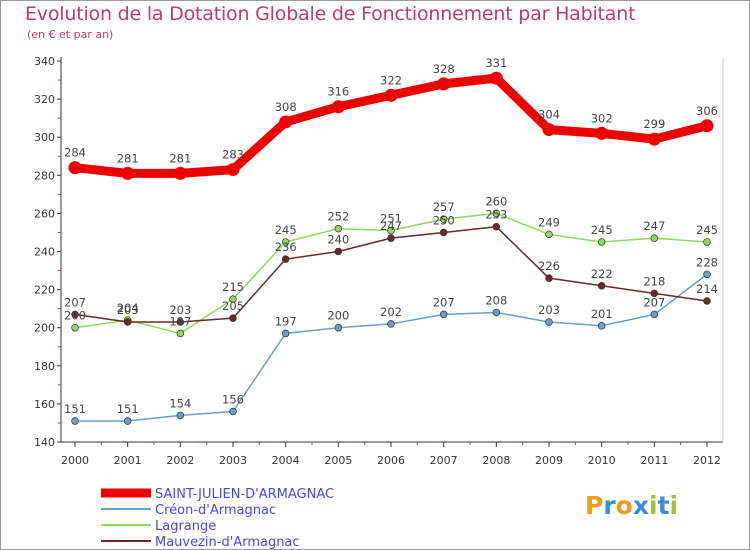 This screenshot has height=550, width=750. Describe the element at coordinates (391, 219) in the screenshot. I see `data-label: 251` at that location.